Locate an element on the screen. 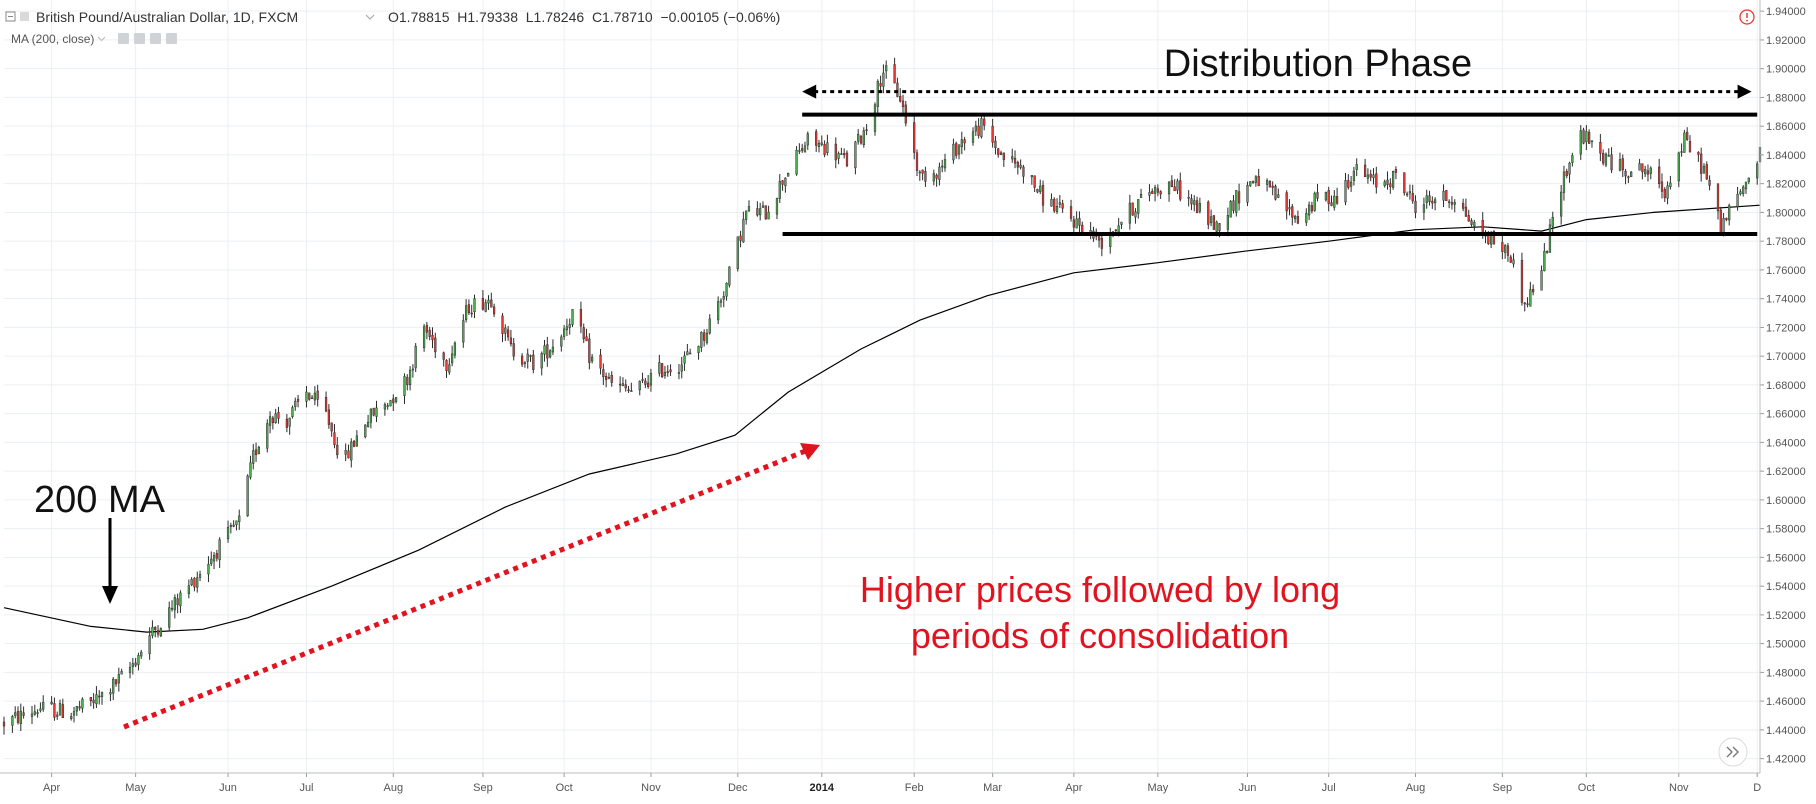 This screenshot has height=804, width=1816. y-tick-label: 1.64000 is located at coordinates (1786, 443).